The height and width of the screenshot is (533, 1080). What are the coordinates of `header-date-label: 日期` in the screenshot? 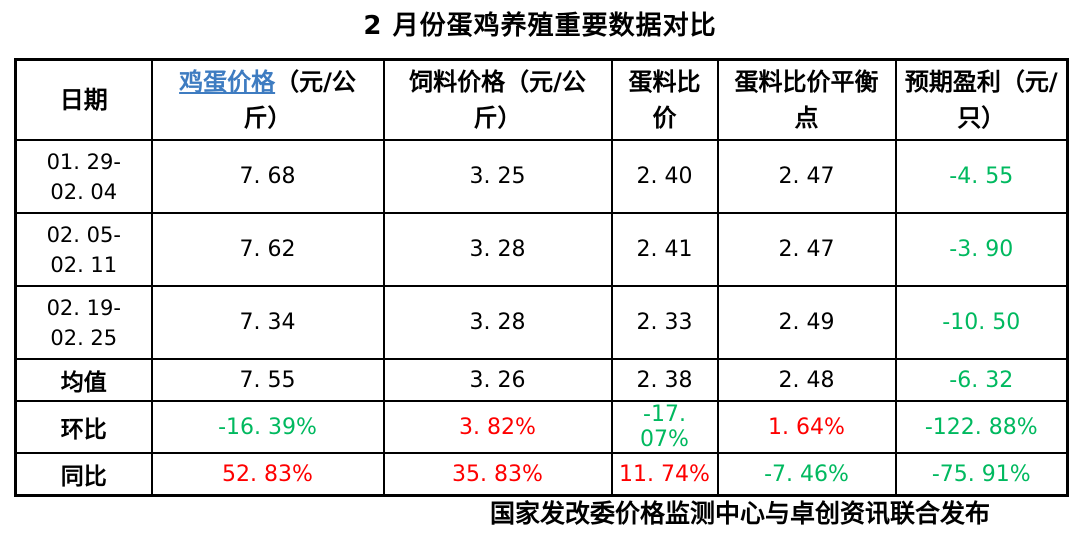 It's located at (83, 100).